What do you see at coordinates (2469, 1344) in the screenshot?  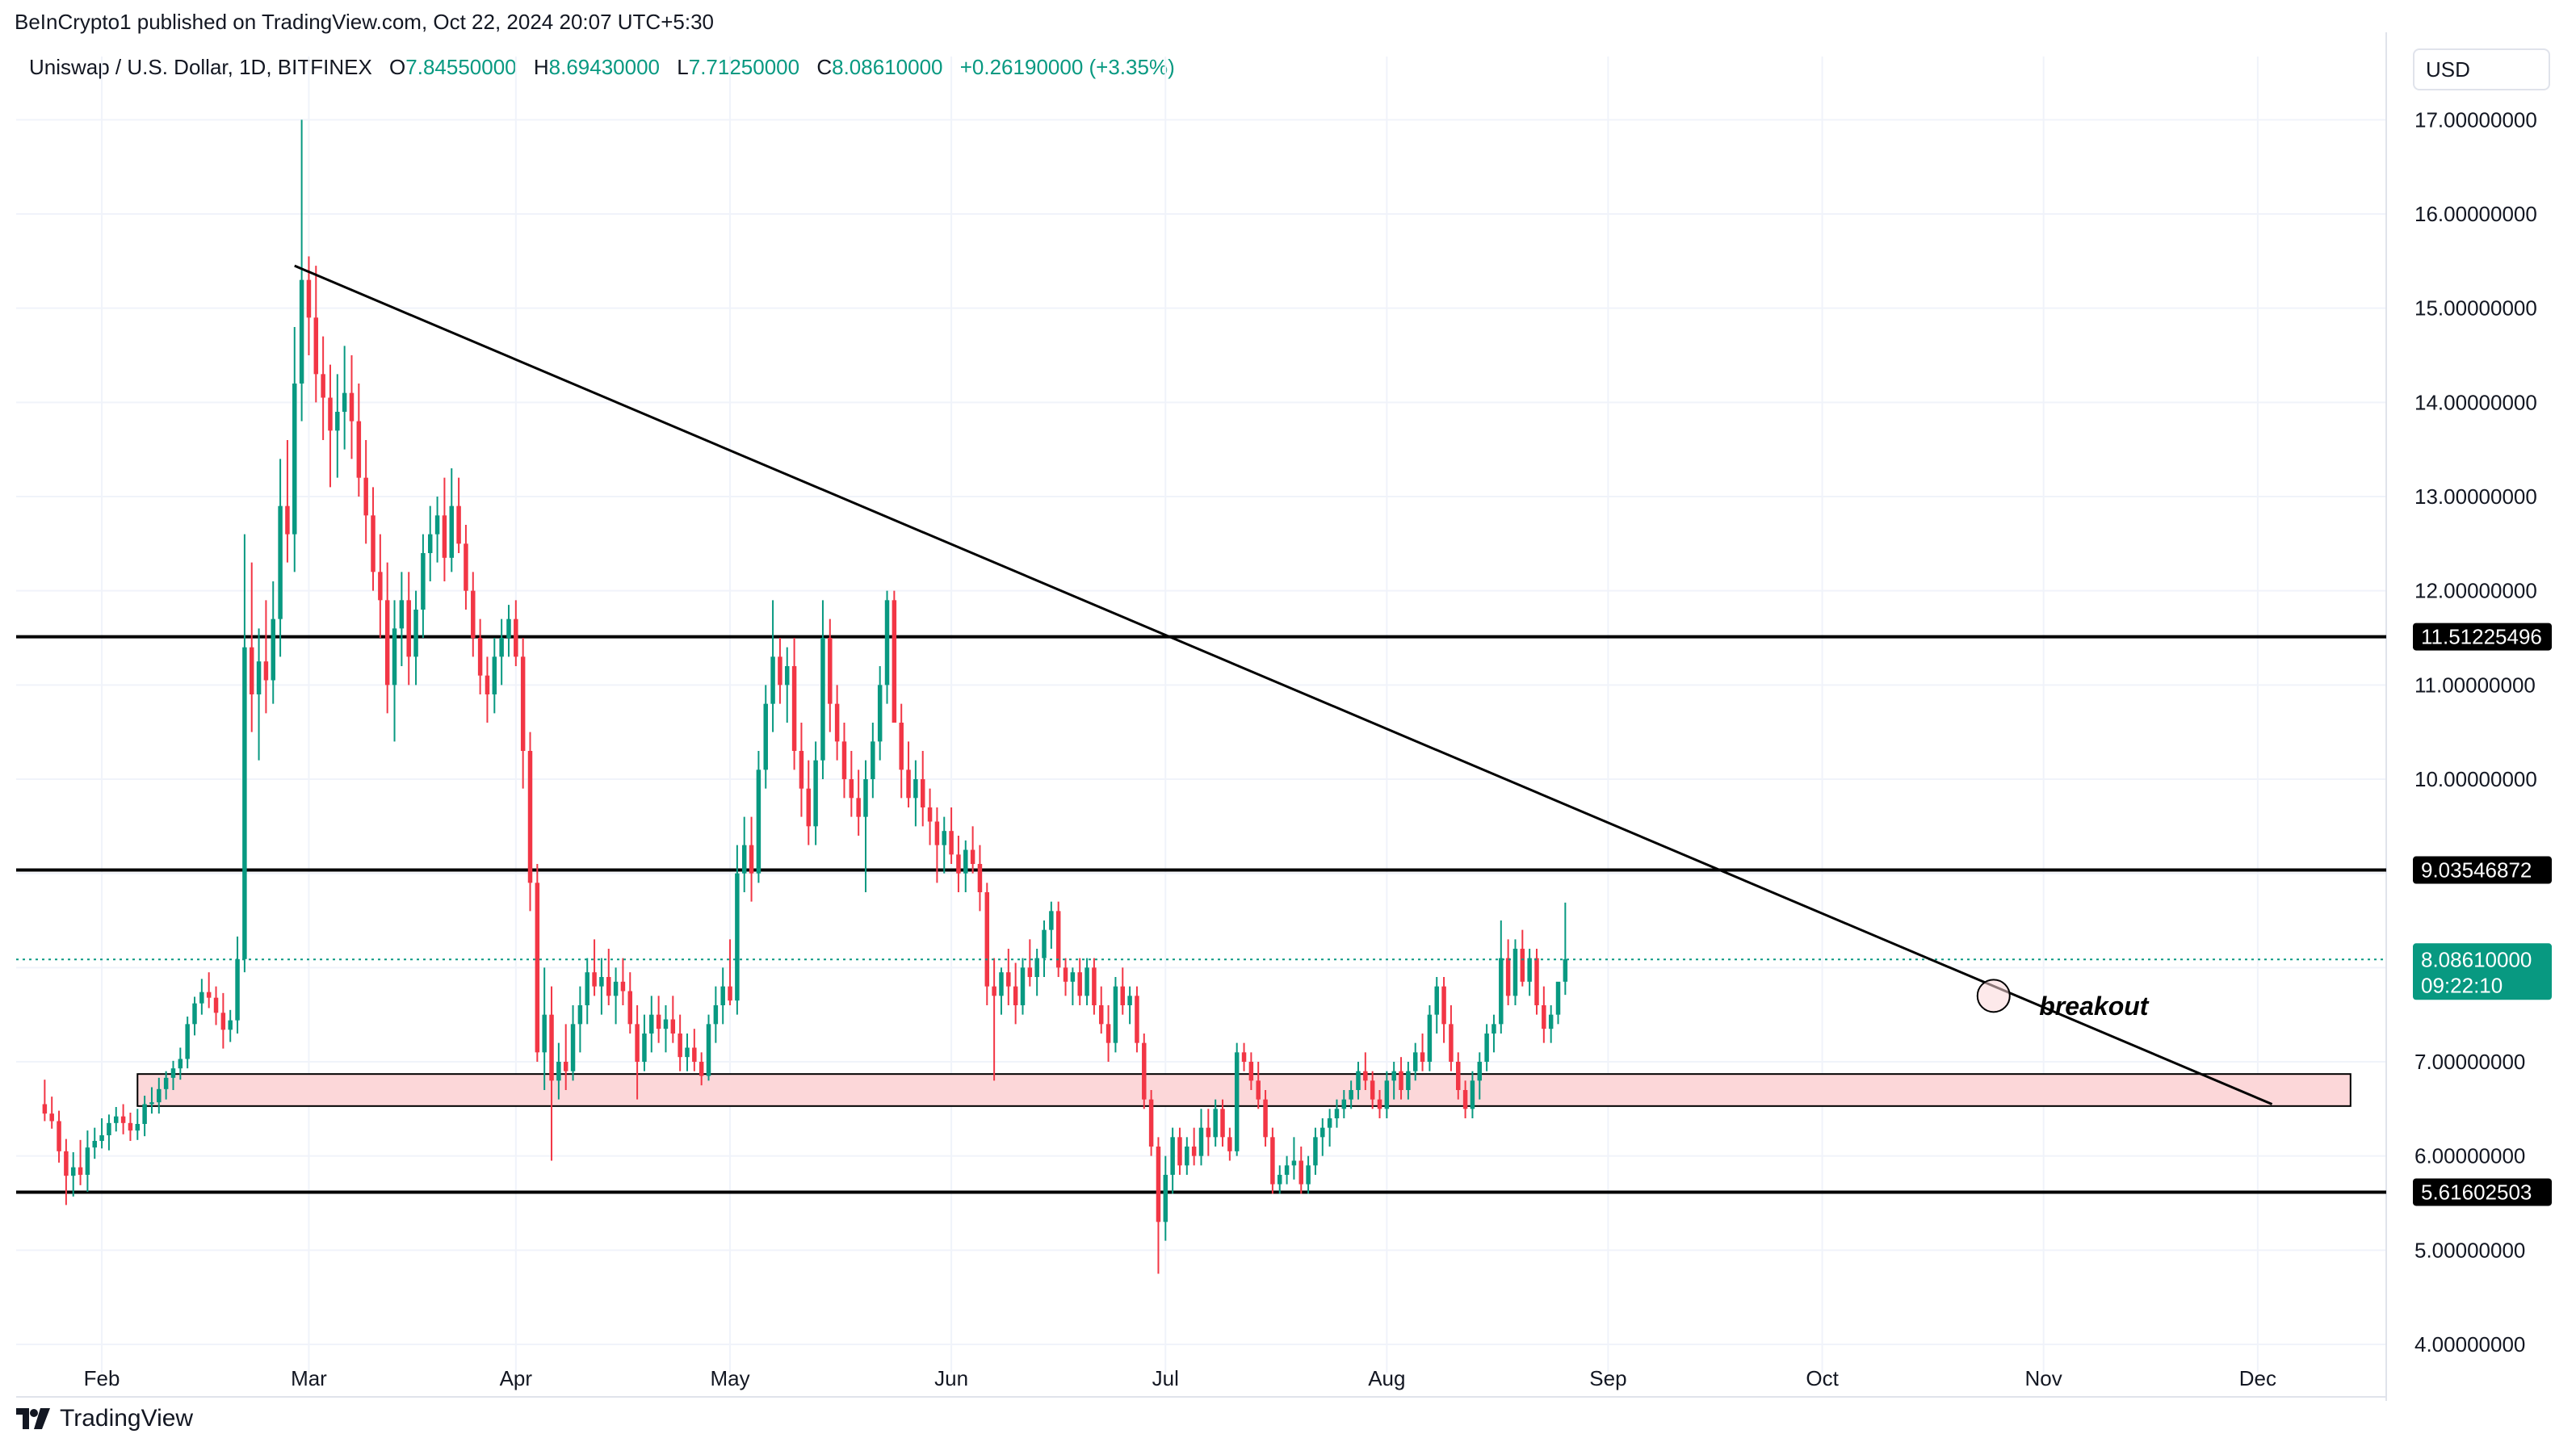 I see `price-tick-label: 4.00000000` at bounding box center [2469, 1344].